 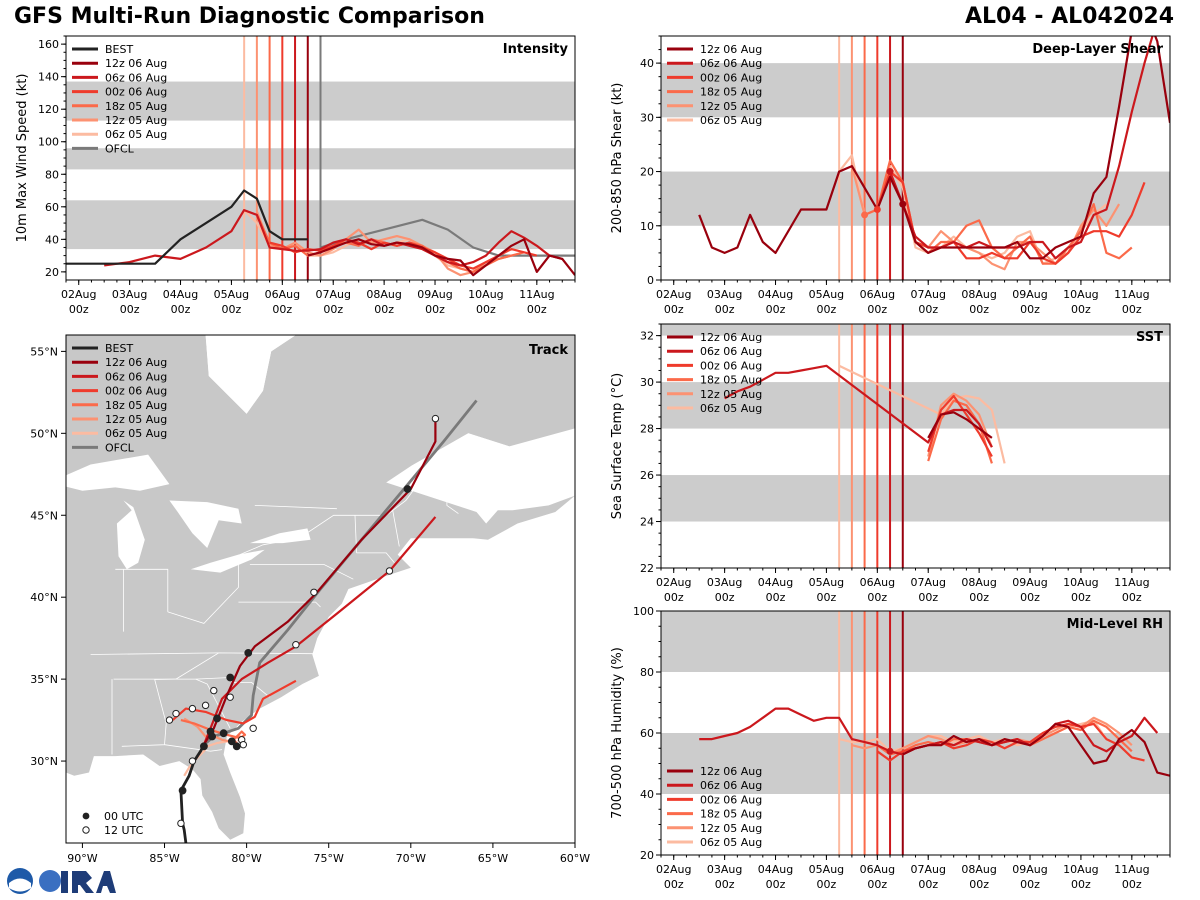 What do you see at coordinates (978, 869) in the screenshot?
I see `rh-xtick-label: 08Aug` at bounding box center [978, 869].